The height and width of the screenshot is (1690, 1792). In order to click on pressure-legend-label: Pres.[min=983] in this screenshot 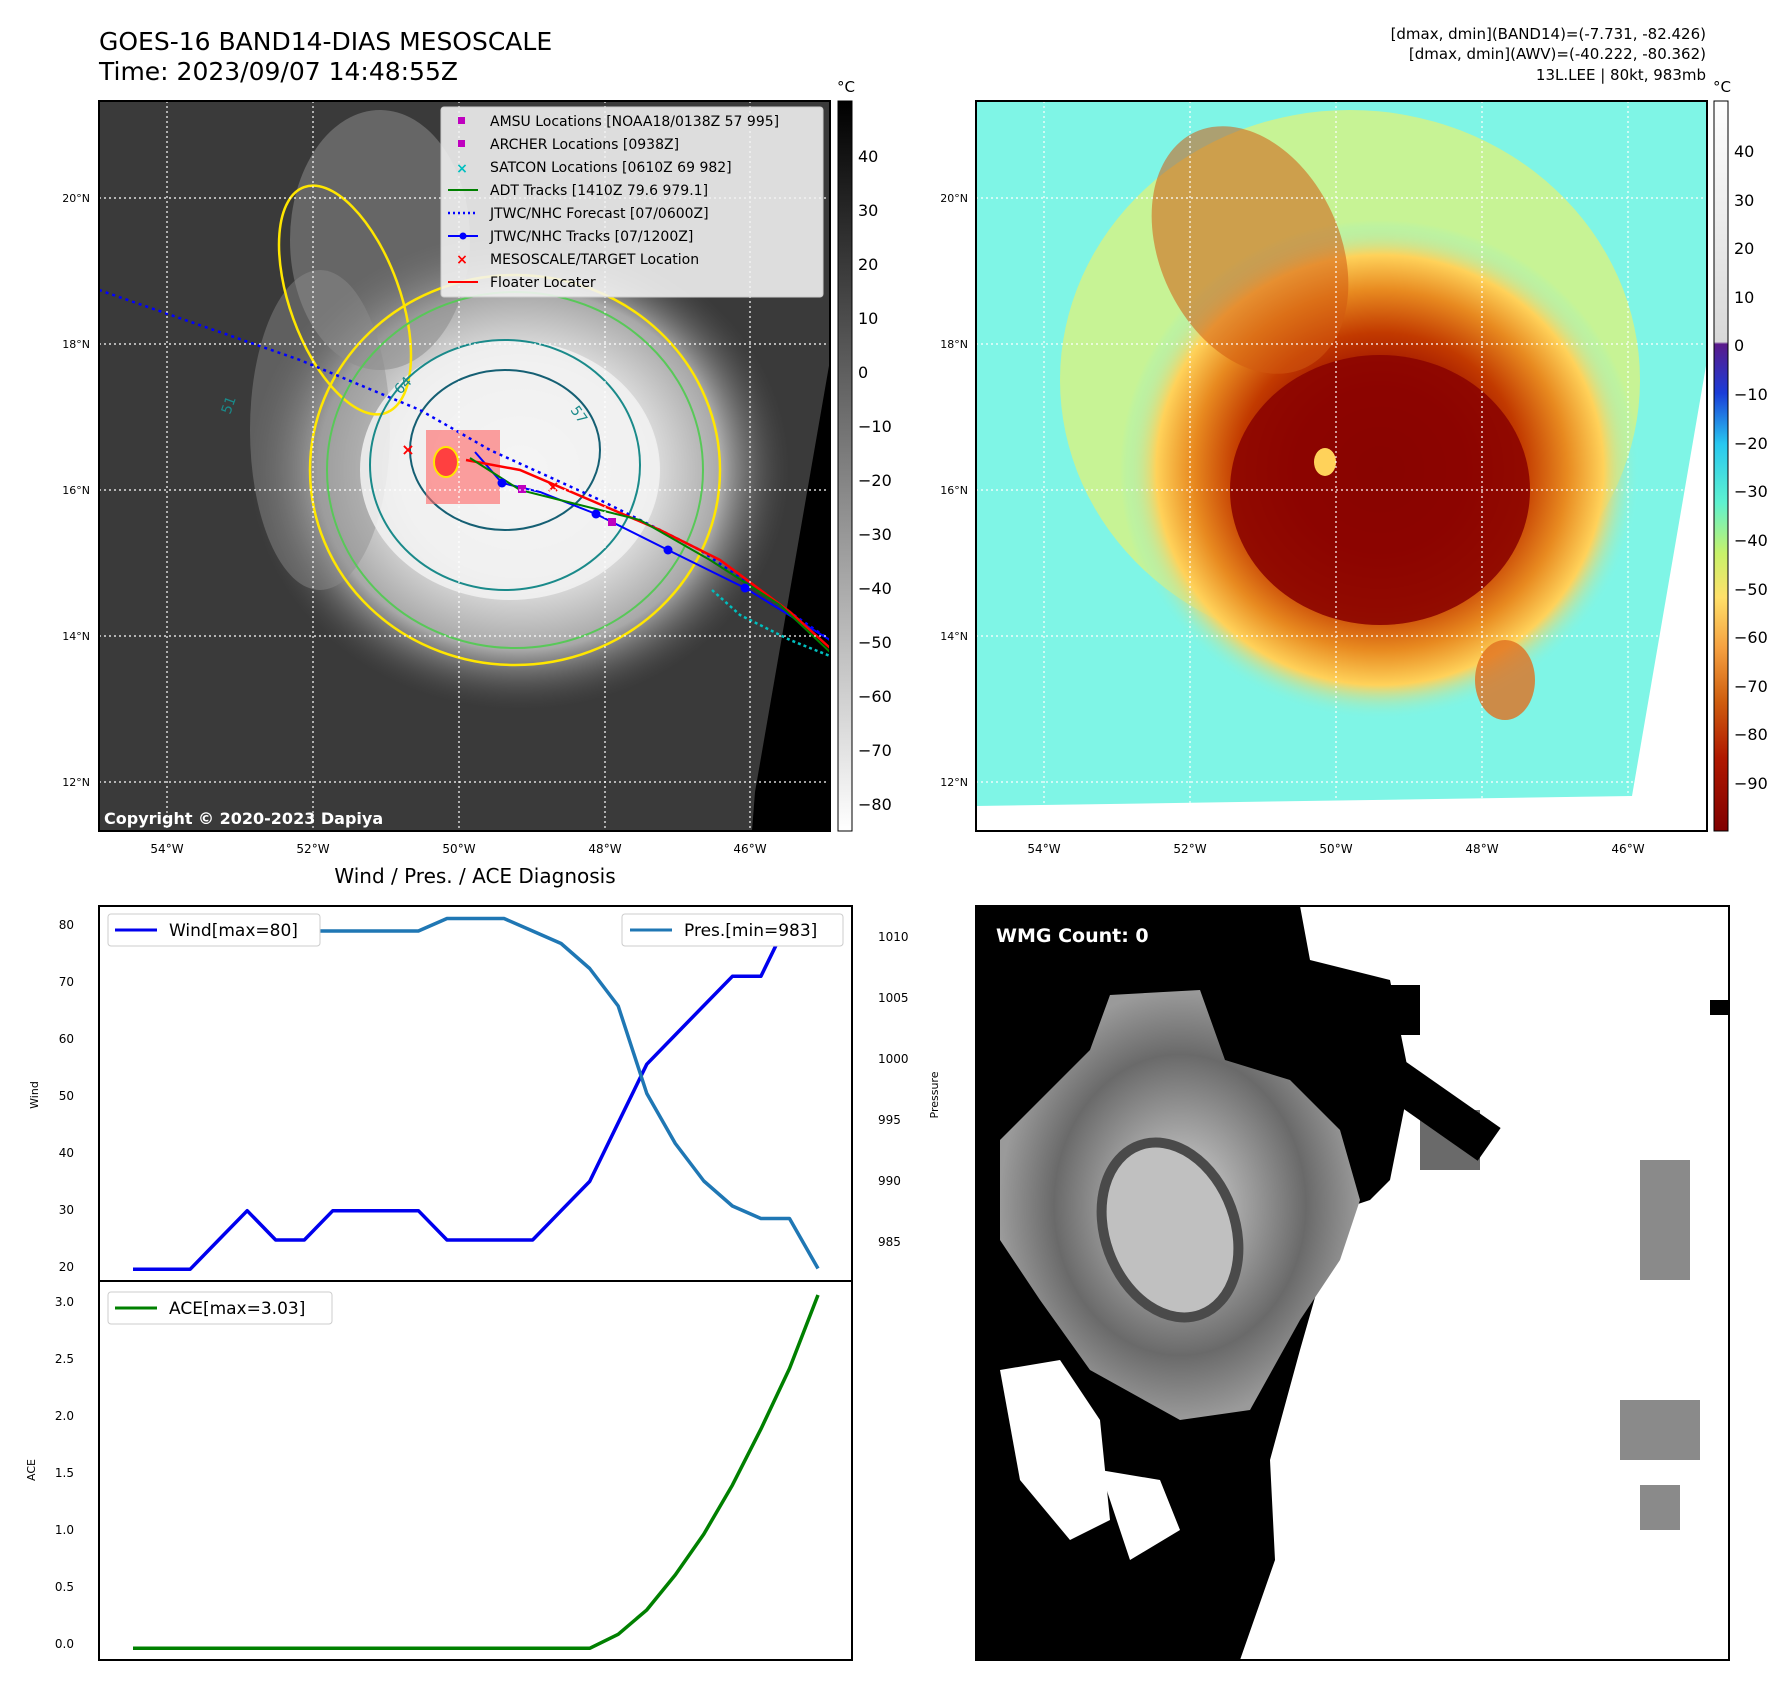, I will do `click(750, 931)`.